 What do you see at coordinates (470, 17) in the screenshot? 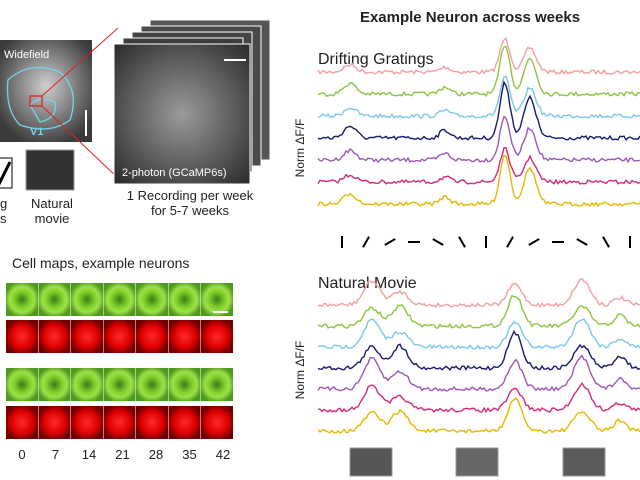
I see `right-title: Example Neuron across weeks` at bounding box center [470, 17].